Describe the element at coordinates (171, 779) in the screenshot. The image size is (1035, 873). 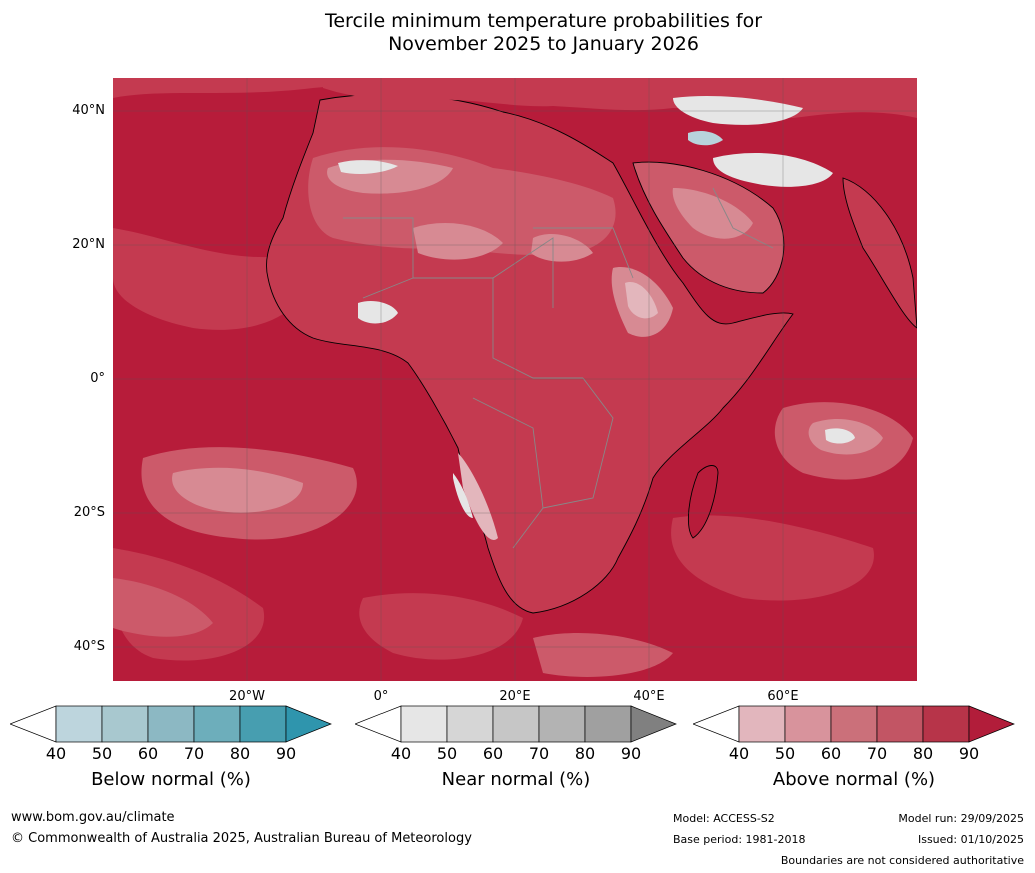
I see `below-normal-label: Below normal (%)` at that location.